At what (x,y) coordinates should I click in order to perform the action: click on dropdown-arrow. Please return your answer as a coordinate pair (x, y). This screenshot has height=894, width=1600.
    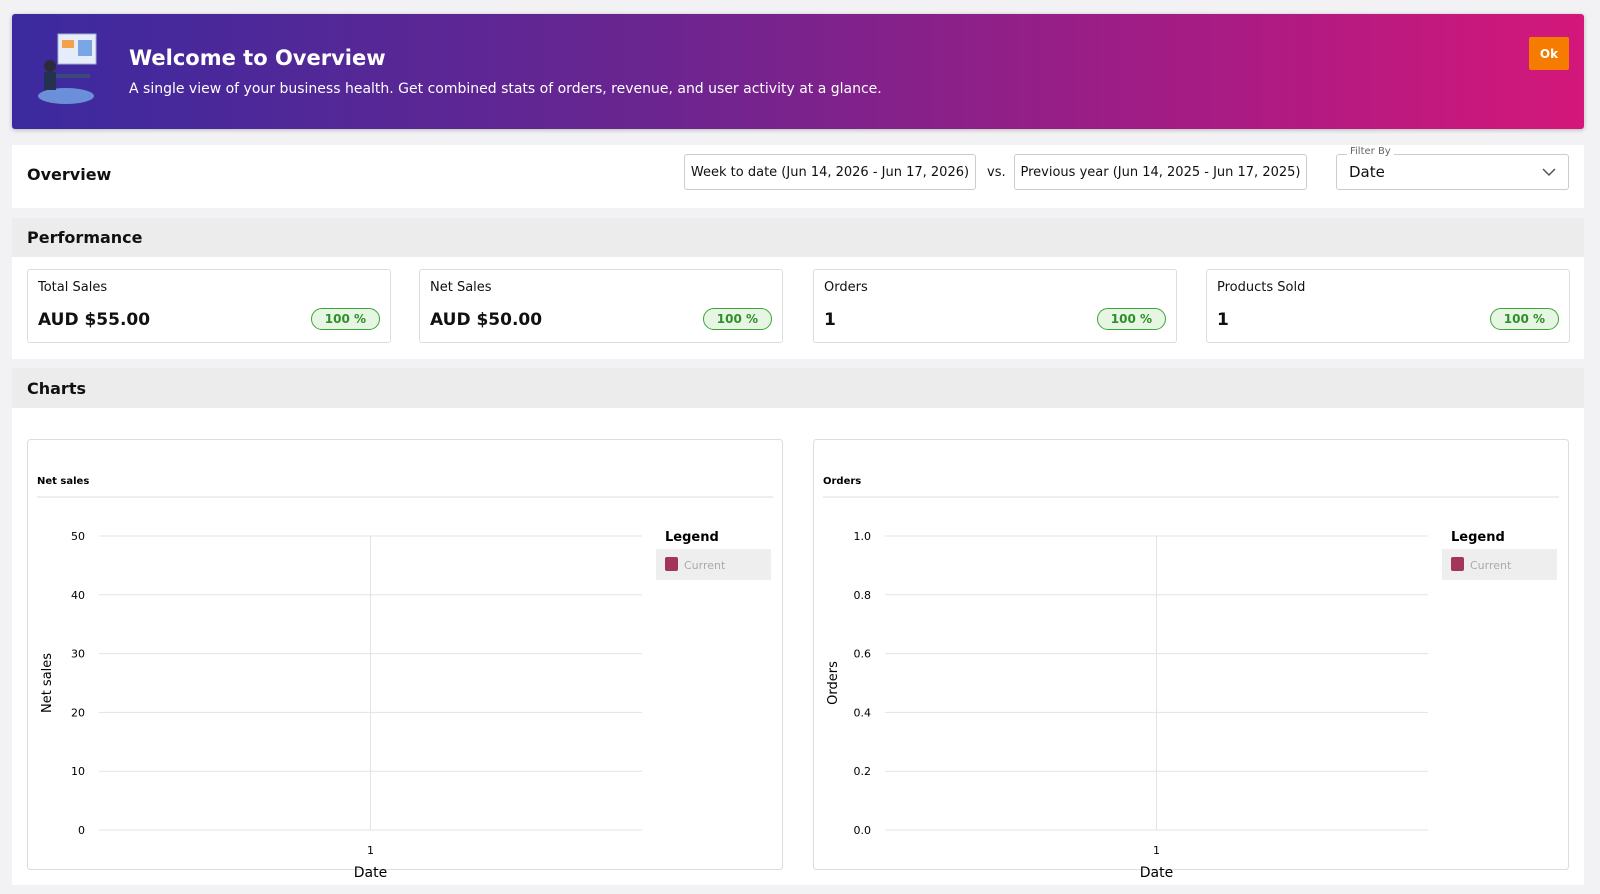
    Looking at the image, I should click on (1549, 172).